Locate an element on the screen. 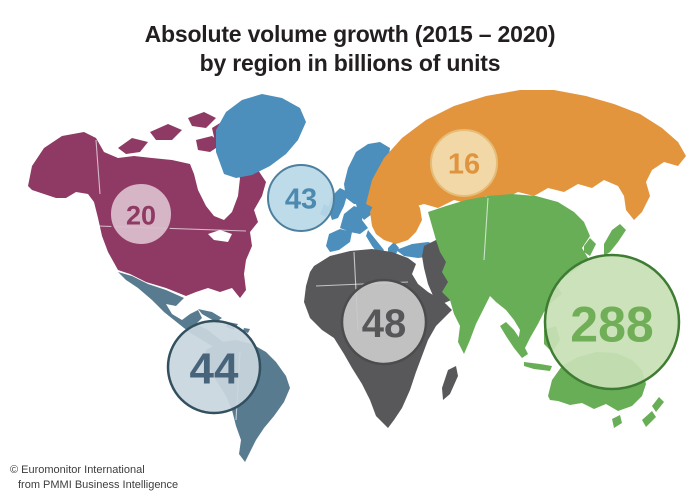 The width and height of the screenshot is (700, 503). bubble-latin-america: 44 is located at coordinates (214, 367).